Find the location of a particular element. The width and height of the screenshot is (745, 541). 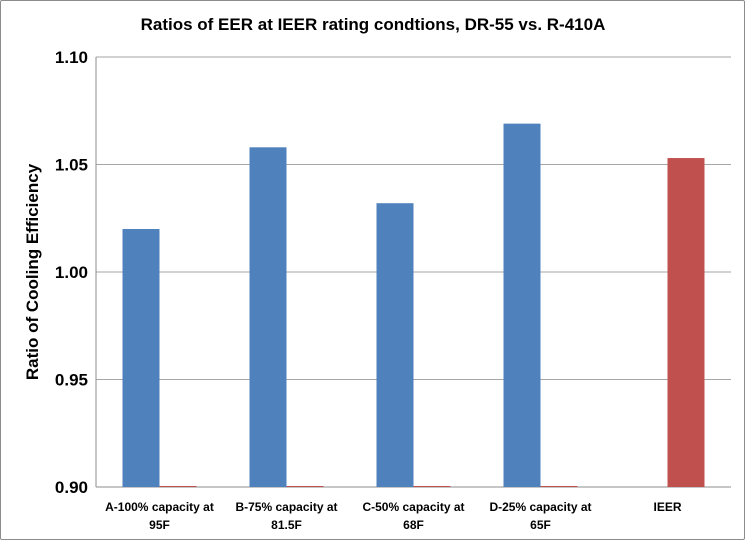

y-axis-label: Ratio of Cooling Efficiency is located at coordinates (32, 271).